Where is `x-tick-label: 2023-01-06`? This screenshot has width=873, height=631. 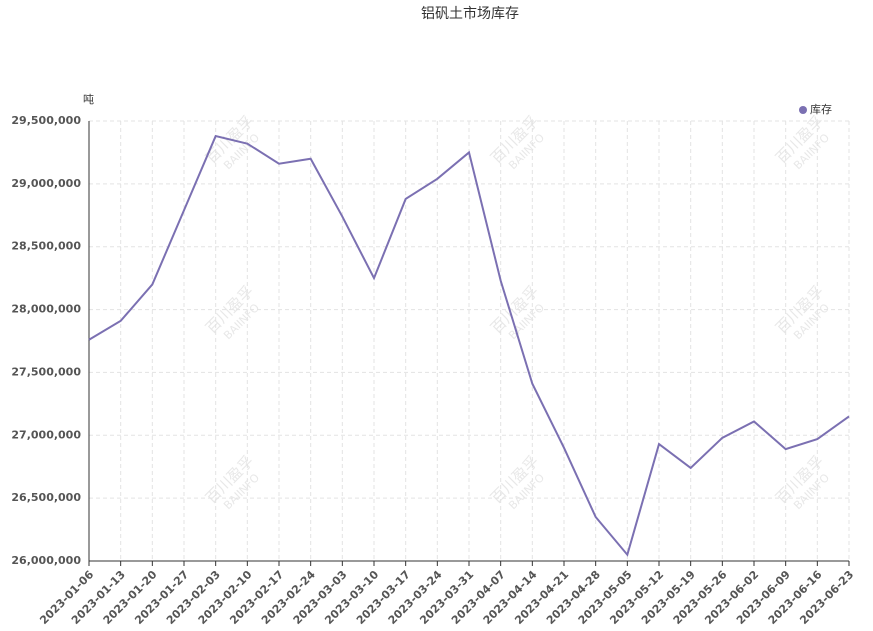
x-tick-label: 2023-01-06 is located at coordinates (66, 597).